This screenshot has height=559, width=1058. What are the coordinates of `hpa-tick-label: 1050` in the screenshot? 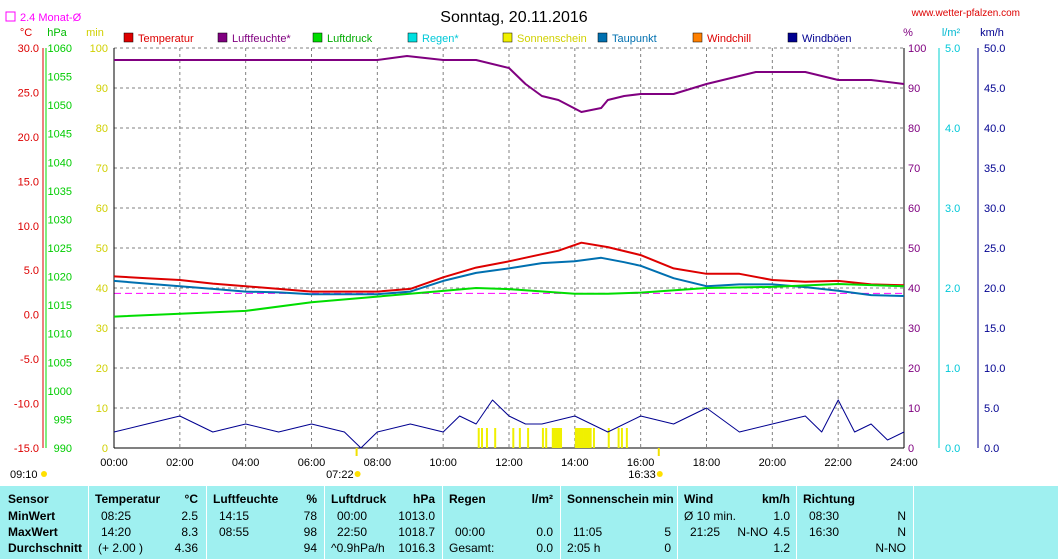 It's located at (60, 106).